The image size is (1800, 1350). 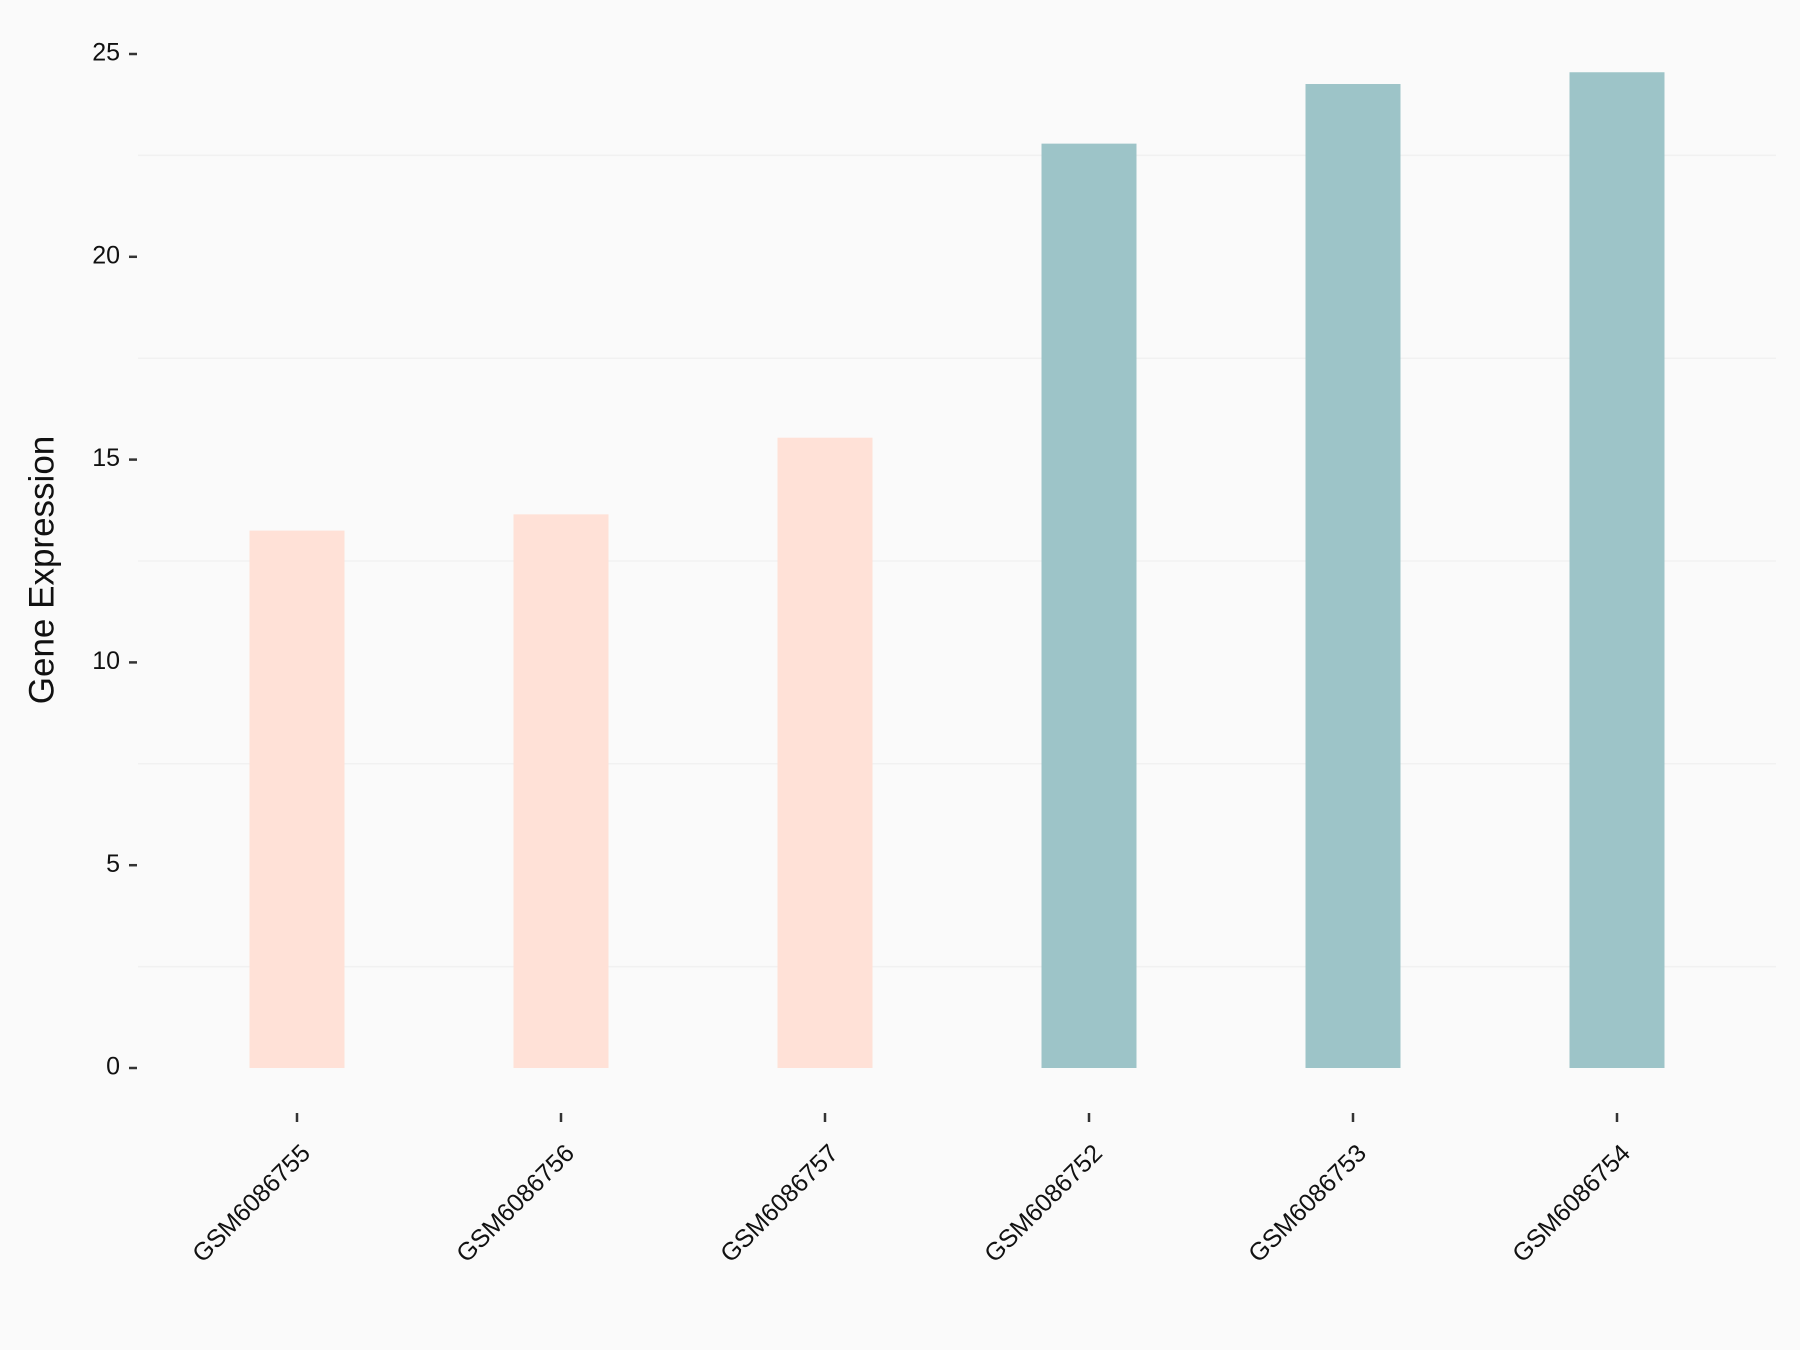 What do you see at coordinates (113, 1067) in the screenshot?
I see `y-tick-label: 0` at bounding box center [113, 1067].